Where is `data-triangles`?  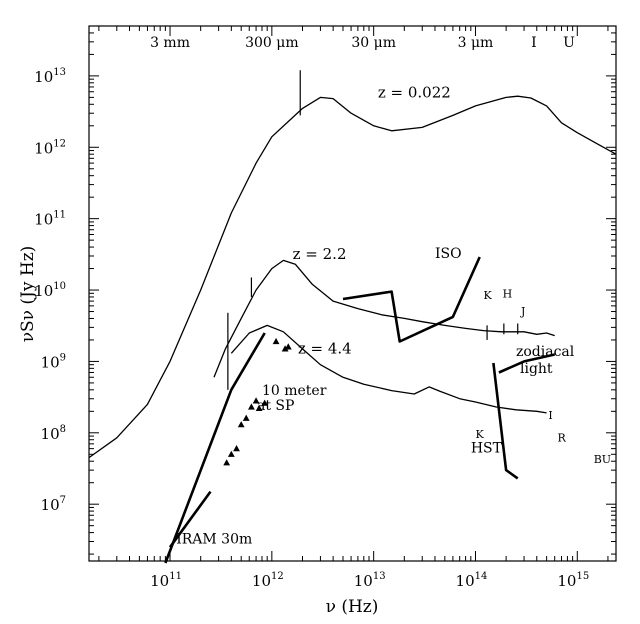
data-triangles is located at coordinates (257, 401).